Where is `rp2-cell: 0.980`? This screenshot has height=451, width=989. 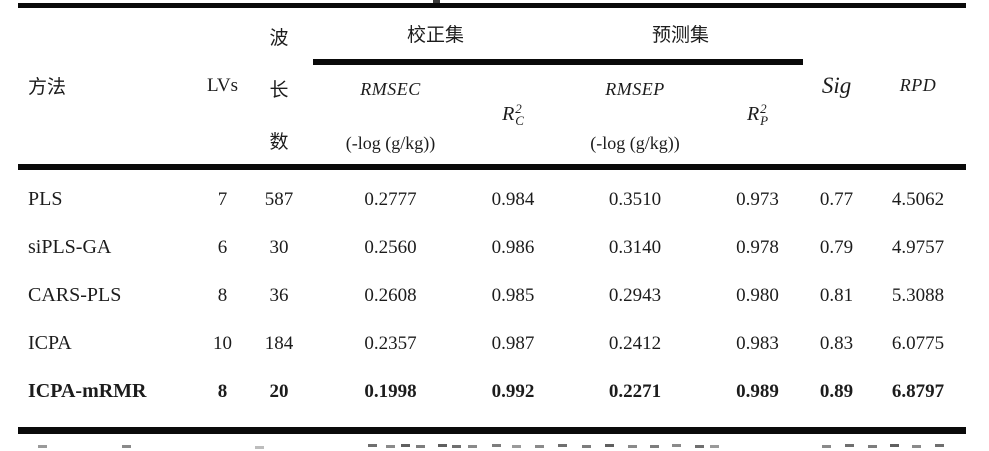
rp2-cell: 0.980 is located at coordinates (757, 295).